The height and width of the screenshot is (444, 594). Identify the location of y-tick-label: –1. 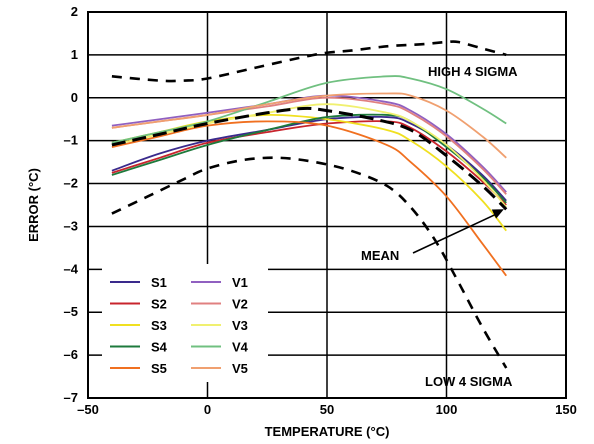
(71, 140).